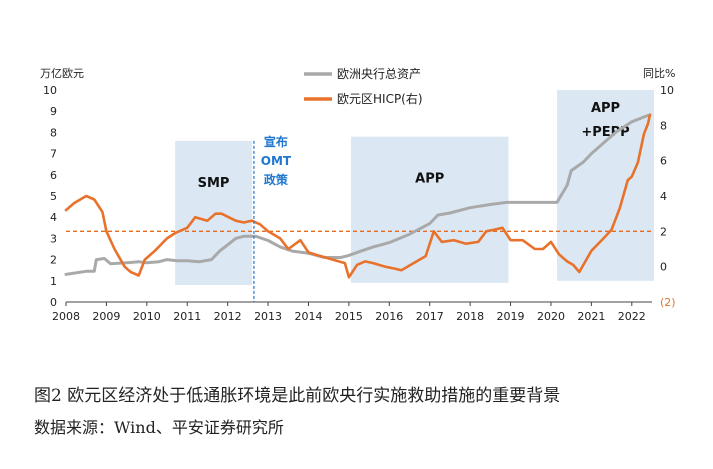 The image size is (713, 469). What do you see at coordinates (147, 316) in the screenshot?
I see `x-tick-label: 2010` at bounding box center [147, 316].